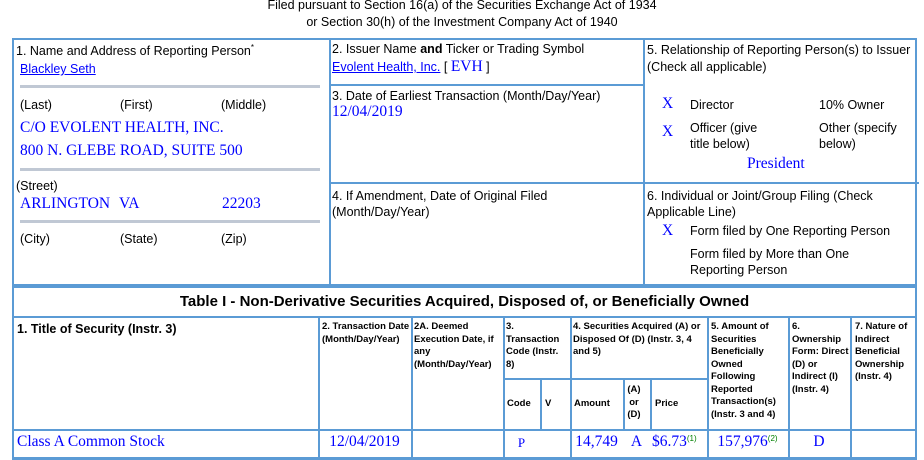 The height and width of the screenshot is (460, 924). What do you see at coordinates (364, 441) in the screenshot?
I see `transaction-date: 12/04/2019` at bounding box center [364, 441].